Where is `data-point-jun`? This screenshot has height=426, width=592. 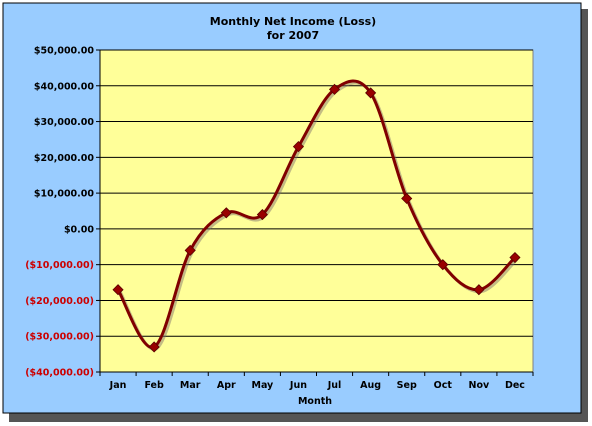 data-point-jun is located at coordinates (298, 147).